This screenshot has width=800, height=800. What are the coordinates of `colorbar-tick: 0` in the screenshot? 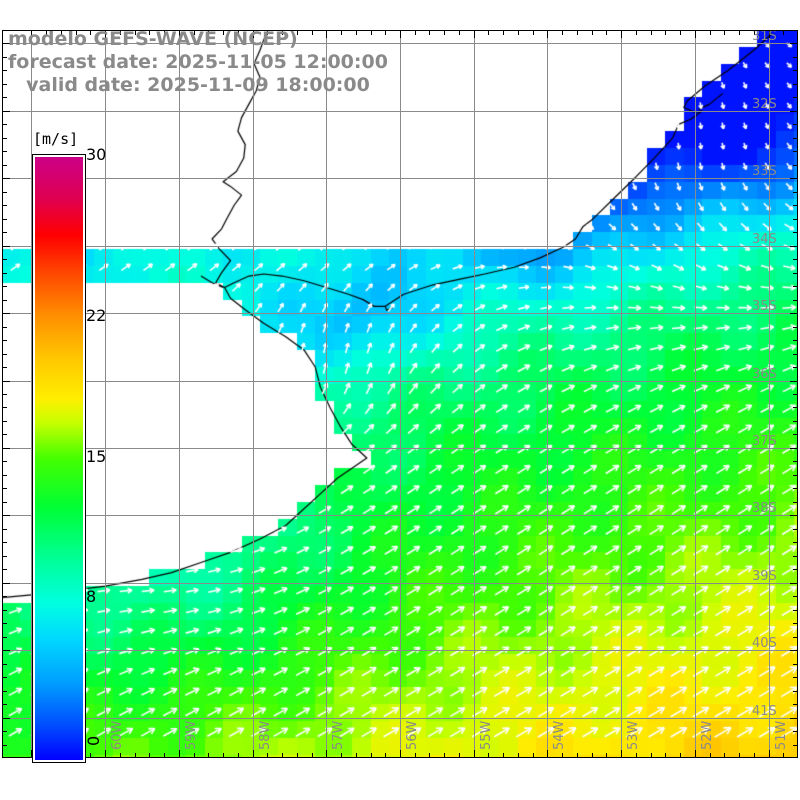 It's located at (93, 740).